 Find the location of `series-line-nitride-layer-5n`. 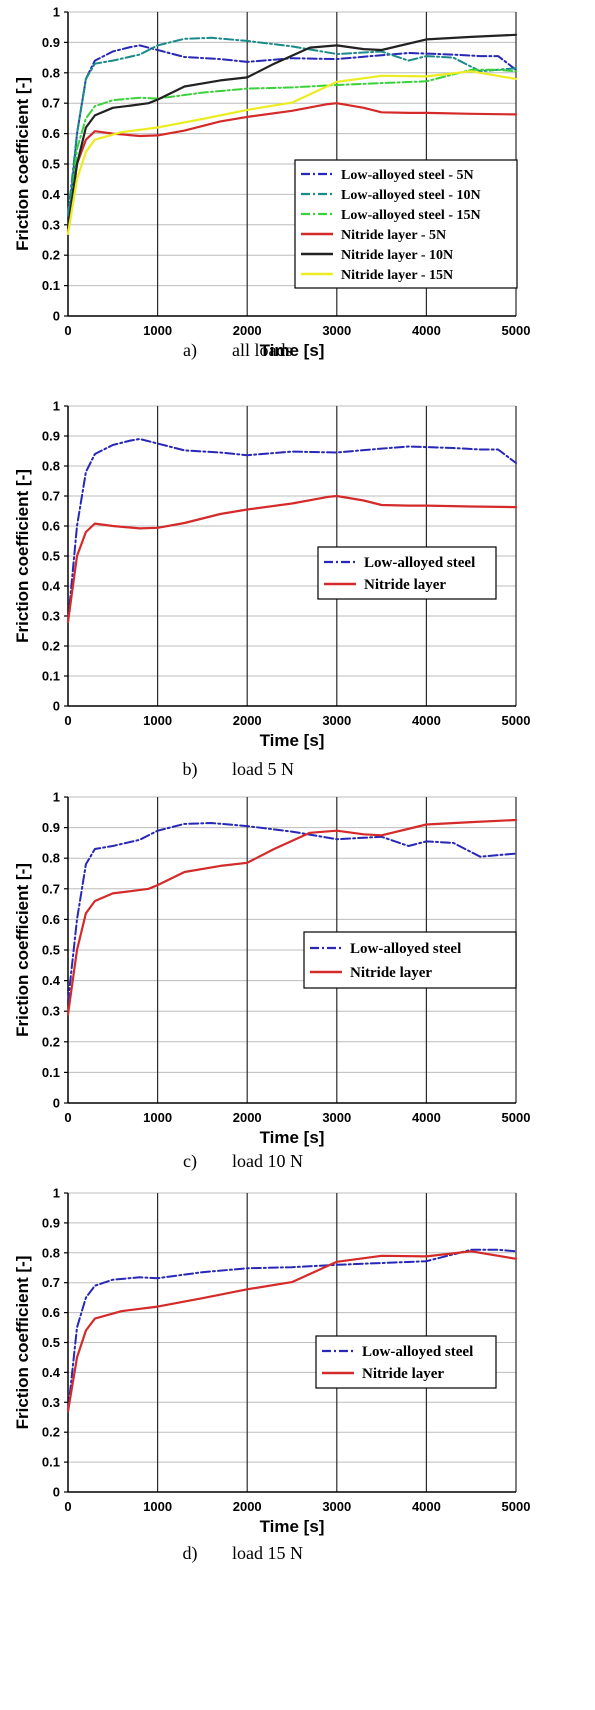

series-line-nitride-layer-5n is located at coordinates (292, 167).